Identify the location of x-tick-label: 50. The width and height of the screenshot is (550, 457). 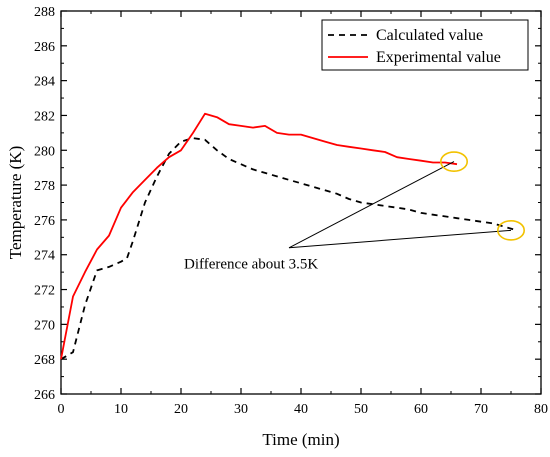
(361, 409).